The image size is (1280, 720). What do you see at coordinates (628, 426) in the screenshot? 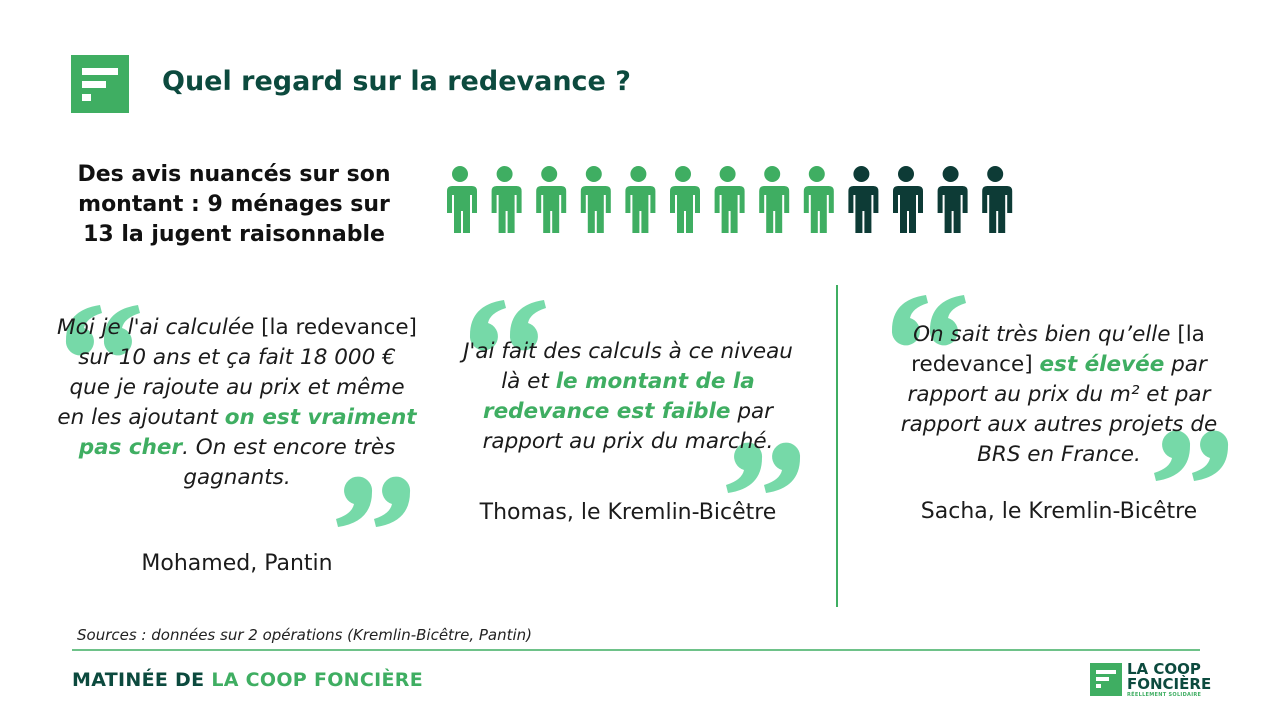
I see `quote-segment: par rapport au prix du marché.` at bounding box center [628, 426].